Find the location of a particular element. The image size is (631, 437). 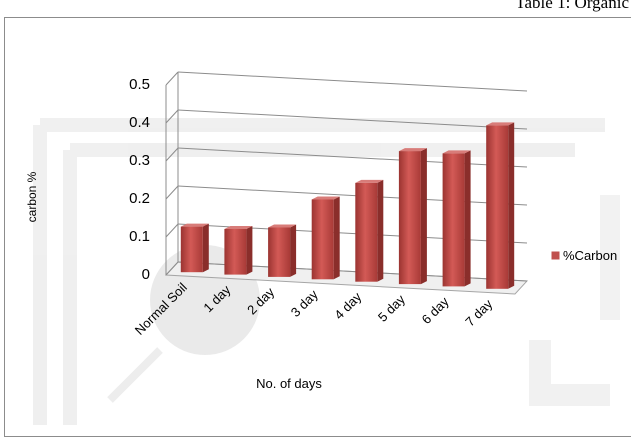

x-tick-label: 5 day is located at coordinates (391, 307).